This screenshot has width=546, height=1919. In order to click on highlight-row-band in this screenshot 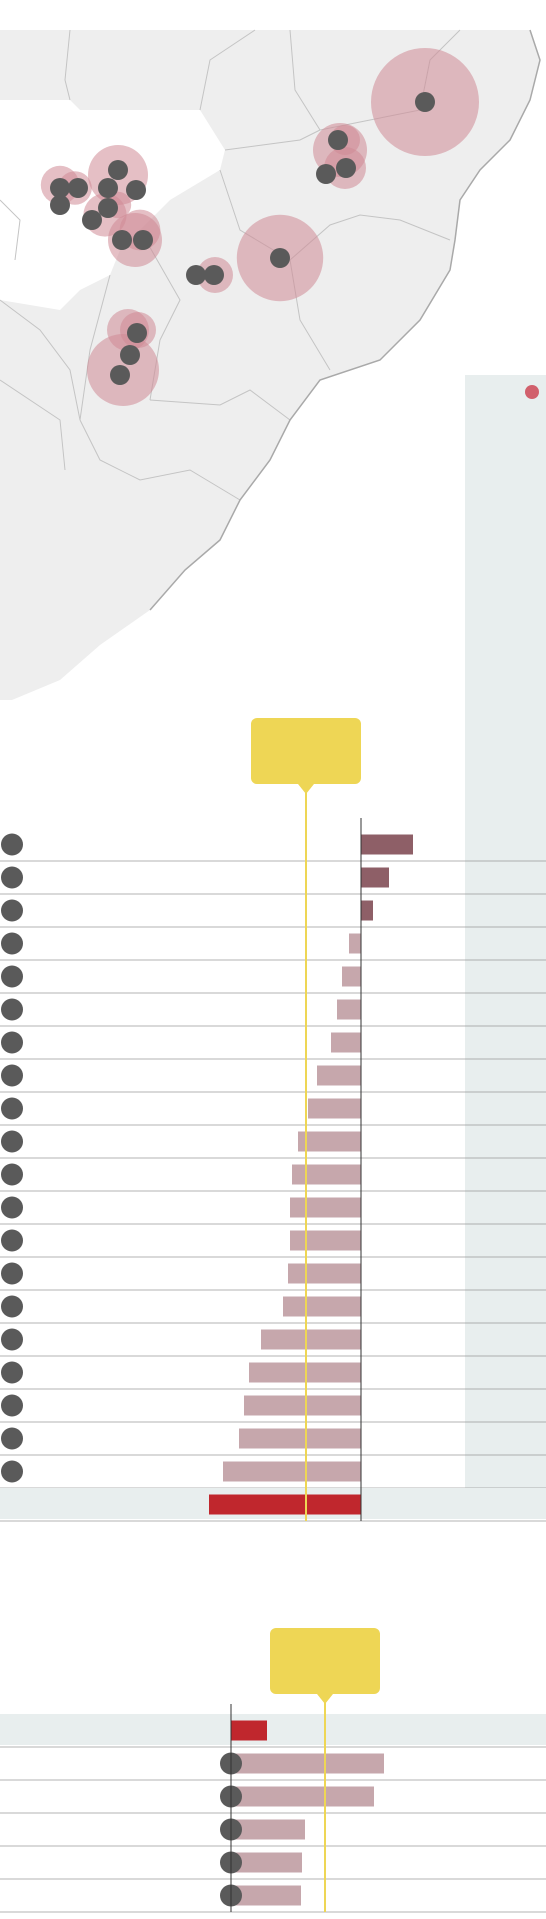, I will do `click(273, 1729)`.